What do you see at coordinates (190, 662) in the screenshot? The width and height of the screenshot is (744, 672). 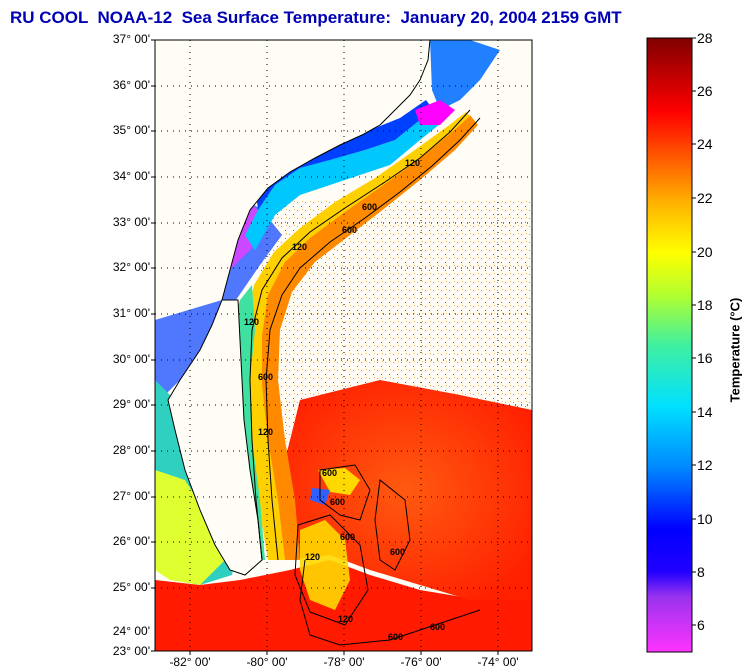 I see `lon-label: -82° 00'` at bounding box center [190, 662].